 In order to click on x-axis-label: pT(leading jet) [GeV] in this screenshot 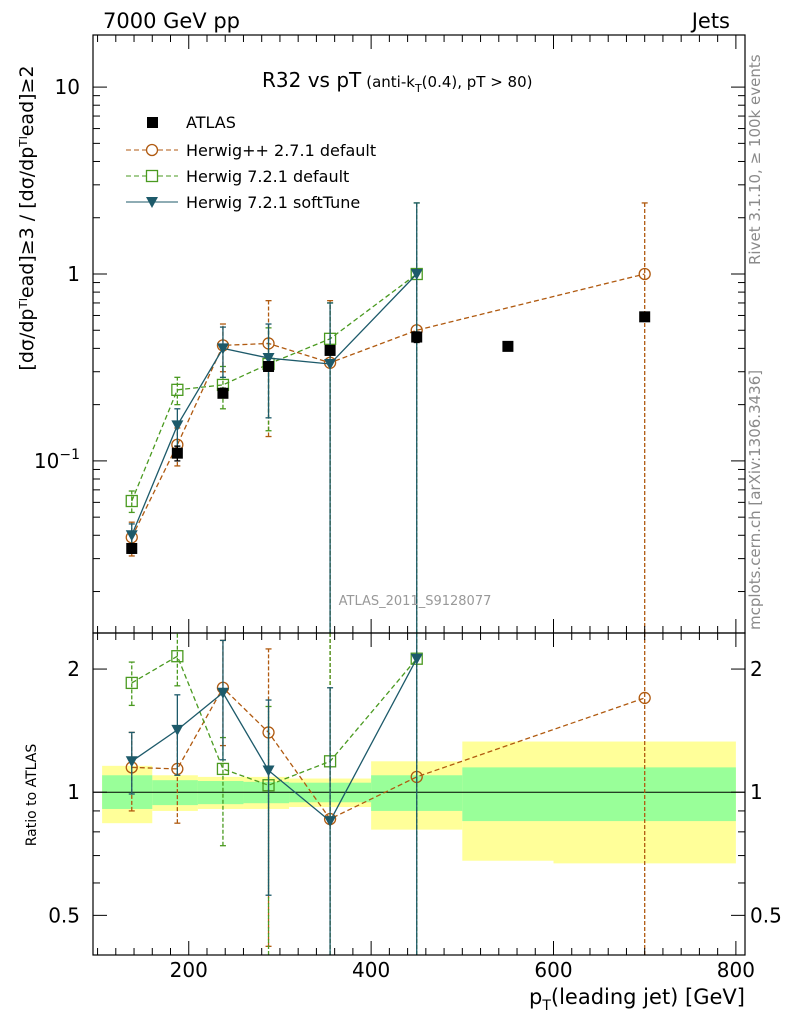, I will do `click(637, 999)`.